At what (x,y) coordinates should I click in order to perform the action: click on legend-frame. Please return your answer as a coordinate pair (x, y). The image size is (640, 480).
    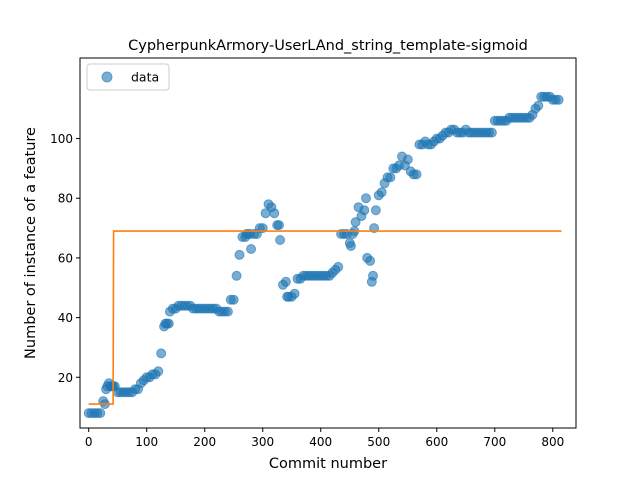
    Looking at the image, I should click on (128, 77).